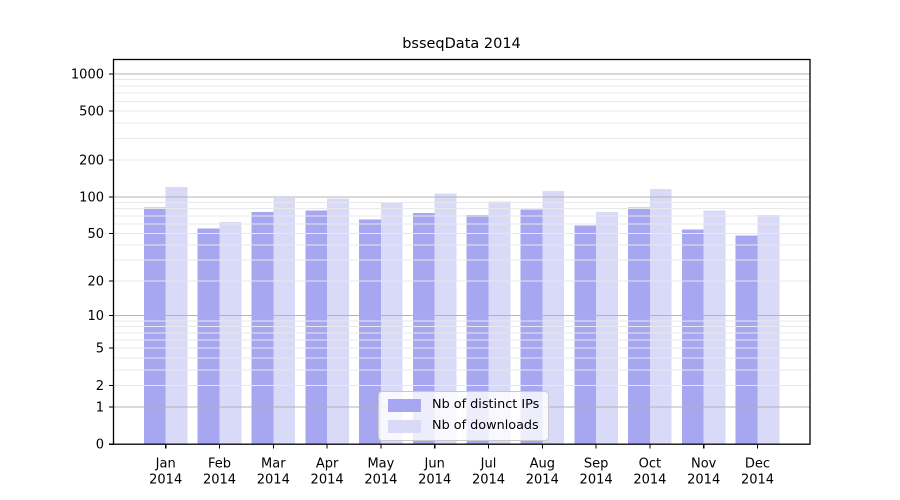 Image resolution: width=900 pixels, height=500 pixels. I want to click on y-tick-label-1: 1, so click(100, 408).